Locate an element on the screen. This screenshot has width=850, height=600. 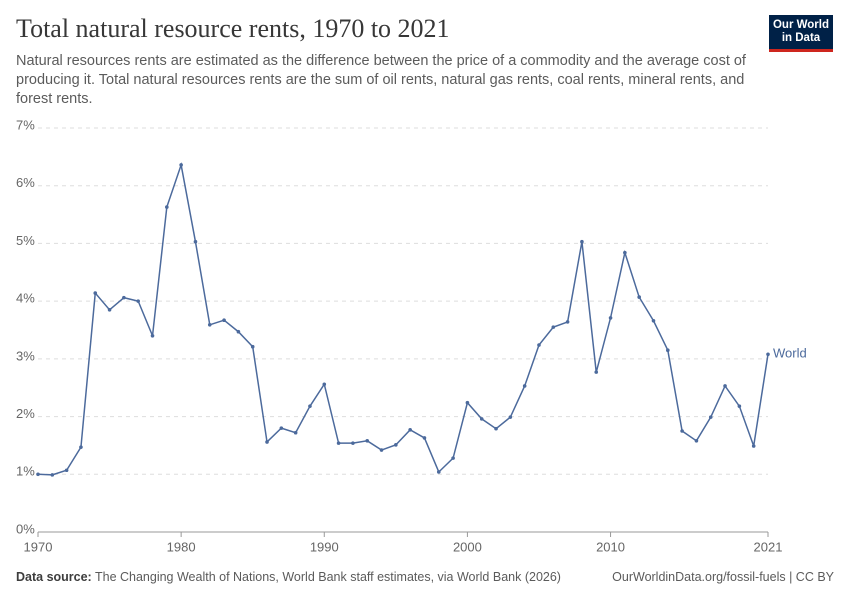
y-tick-label: 4% is located at coordinates (25, 298).